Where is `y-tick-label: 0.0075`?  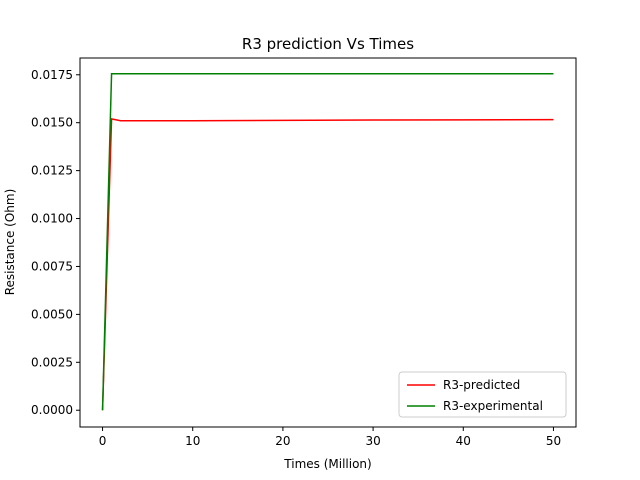 y-tick-label: 0.0075 is located at coordinates (52, 266).